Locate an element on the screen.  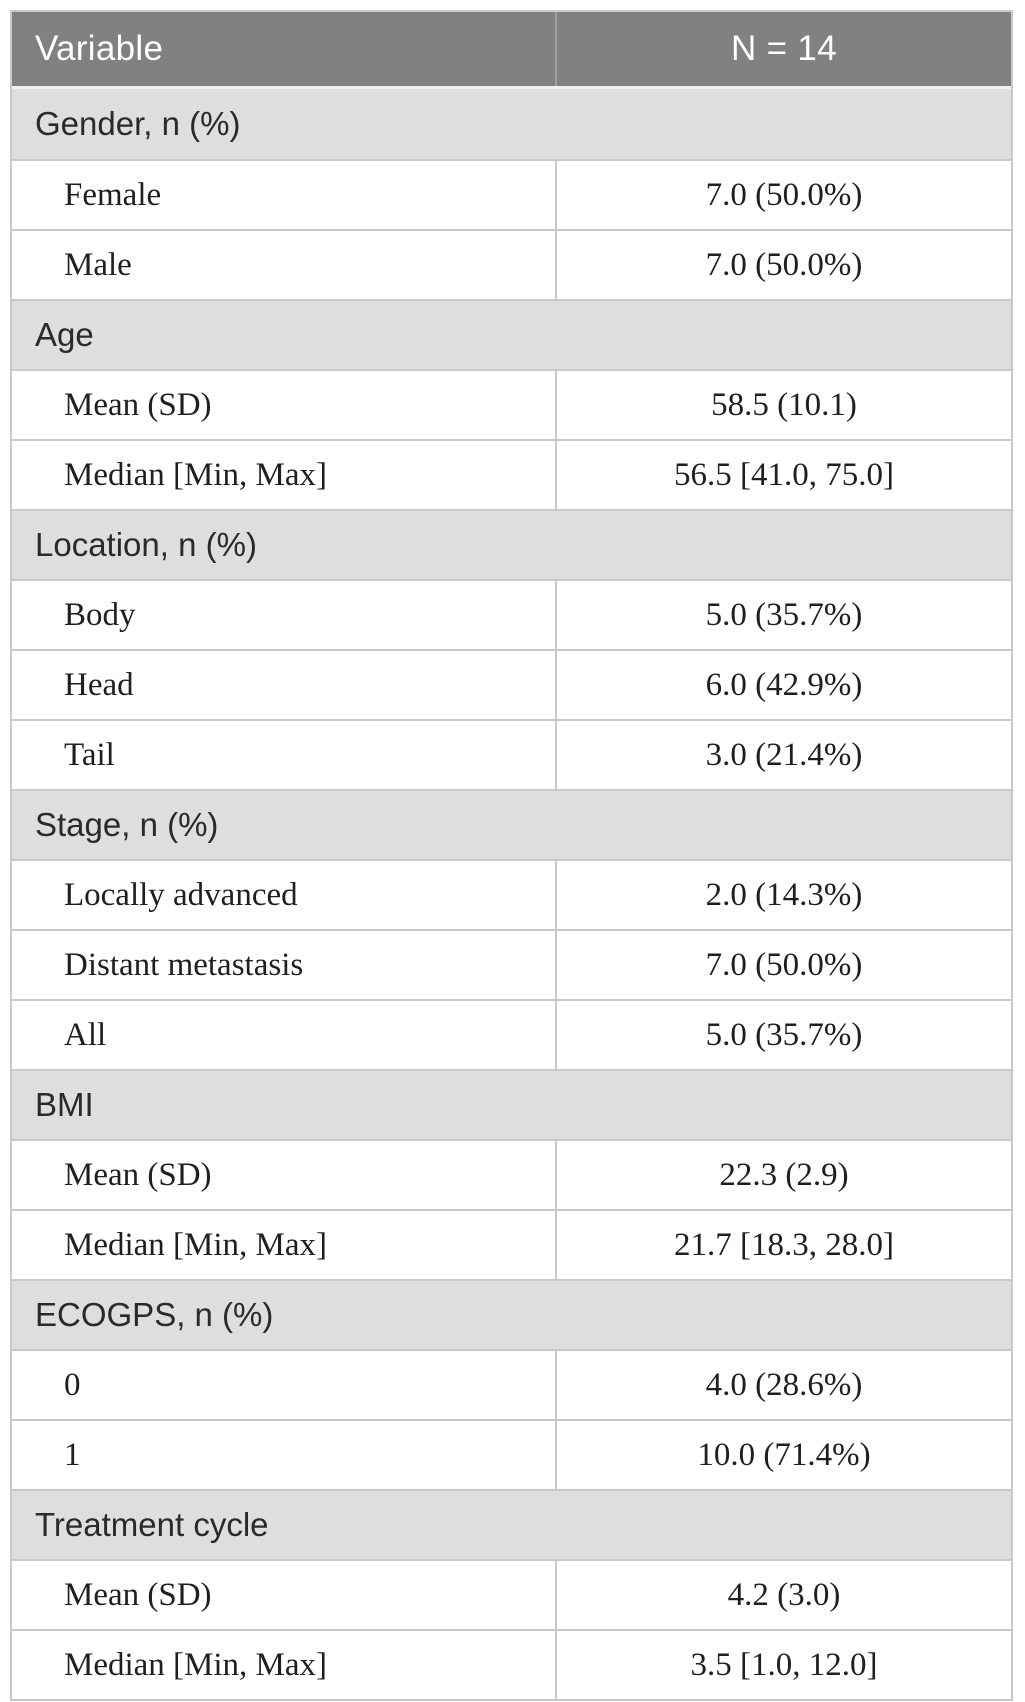
column-header-variable: Variable is located at coordinates (99, 48).